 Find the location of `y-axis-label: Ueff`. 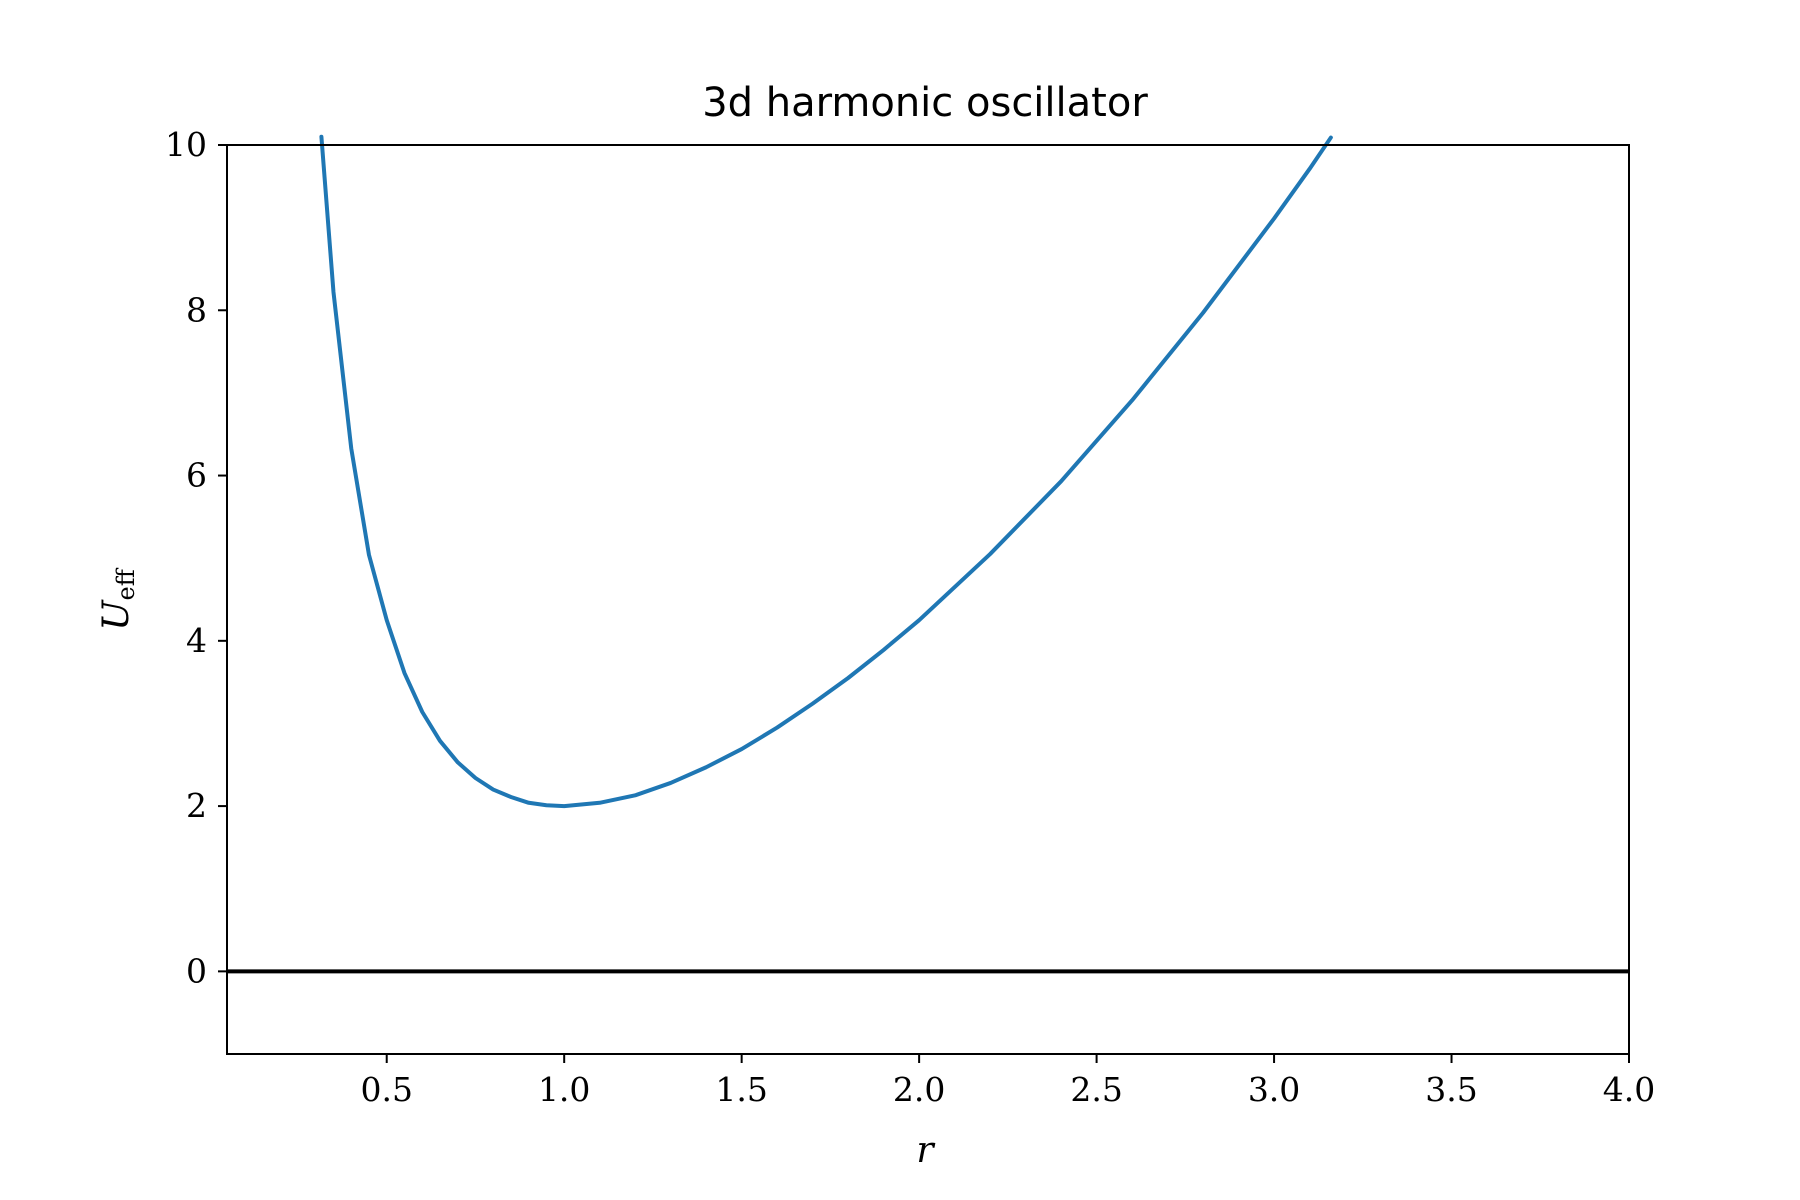

y-axis-label: Ueff is located at coordinates (118, 599).